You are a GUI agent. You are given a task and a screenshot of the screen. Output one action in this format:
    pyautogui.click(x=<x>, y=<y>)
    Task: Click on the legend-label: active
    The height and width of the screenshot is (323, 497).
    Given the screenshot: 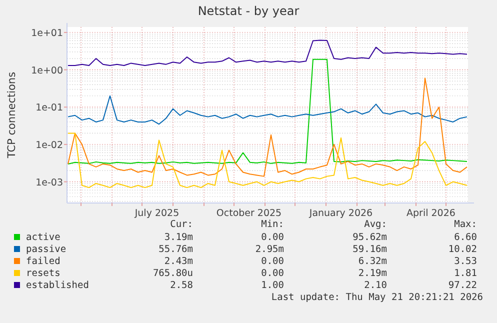 What is the action you would take?
    pyautogui.click(x=43, y=237)
    